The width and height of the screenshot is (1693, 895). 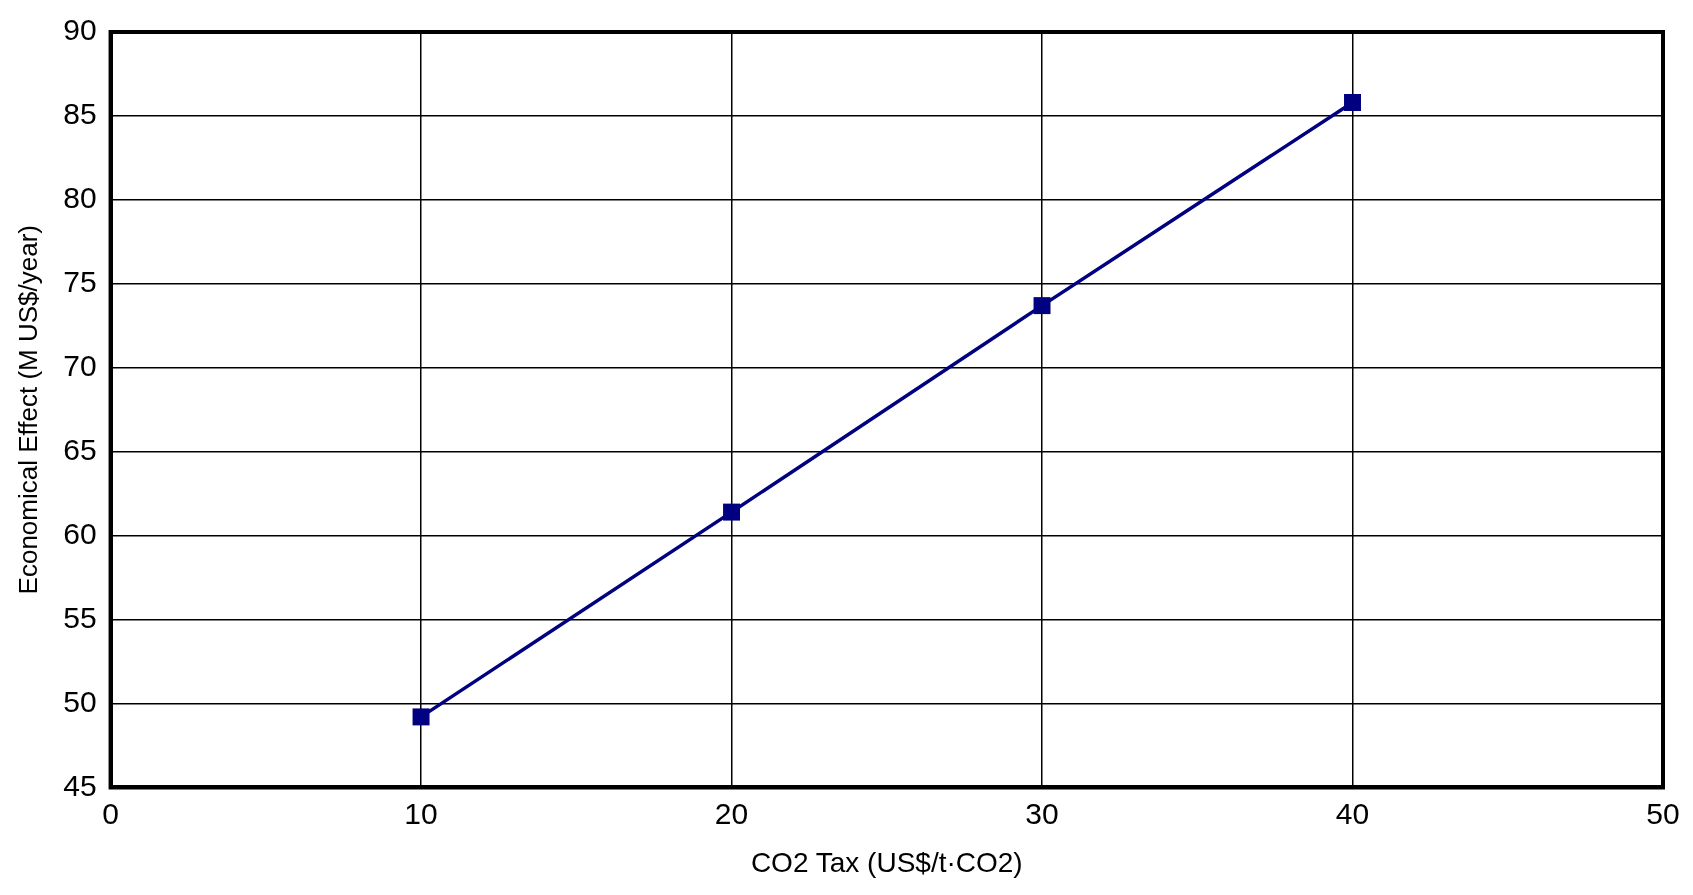 What do you see at coordinates (80, 30) in the screenshot?
I see `y-tick-label: 90` at bounding box center [80, 30].